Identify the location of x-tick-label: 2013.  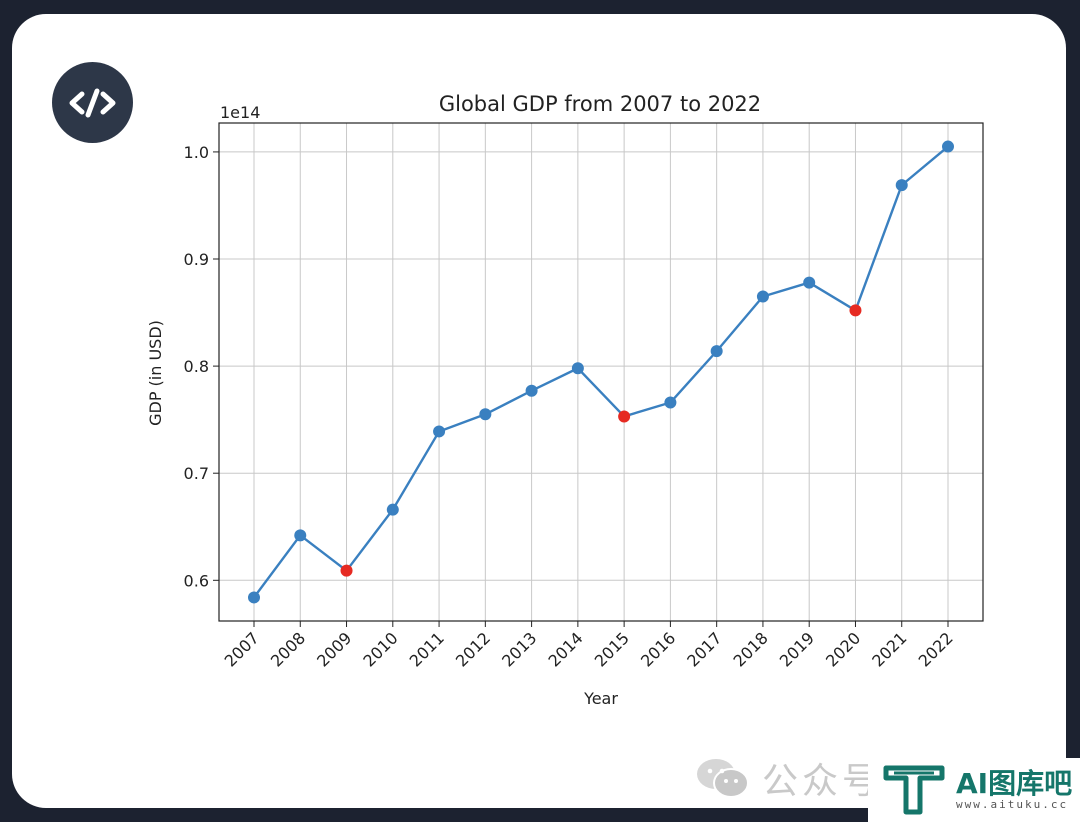
(519, 649).